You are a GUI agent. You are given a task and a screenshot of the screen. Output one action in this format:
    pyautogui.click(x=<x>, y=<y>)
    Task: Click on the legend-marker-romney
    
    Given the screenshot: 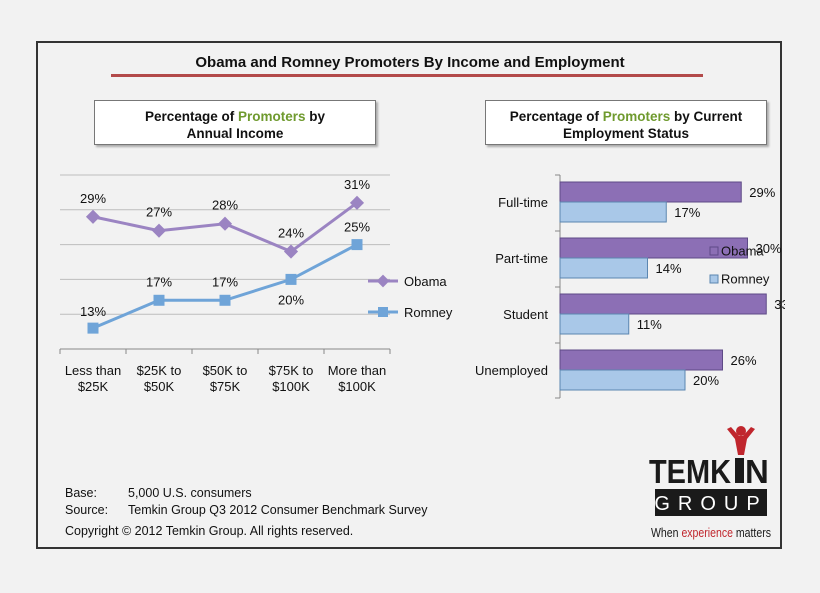 What is the action you would take?
    pyautogui.click(x=383, y=312)
    